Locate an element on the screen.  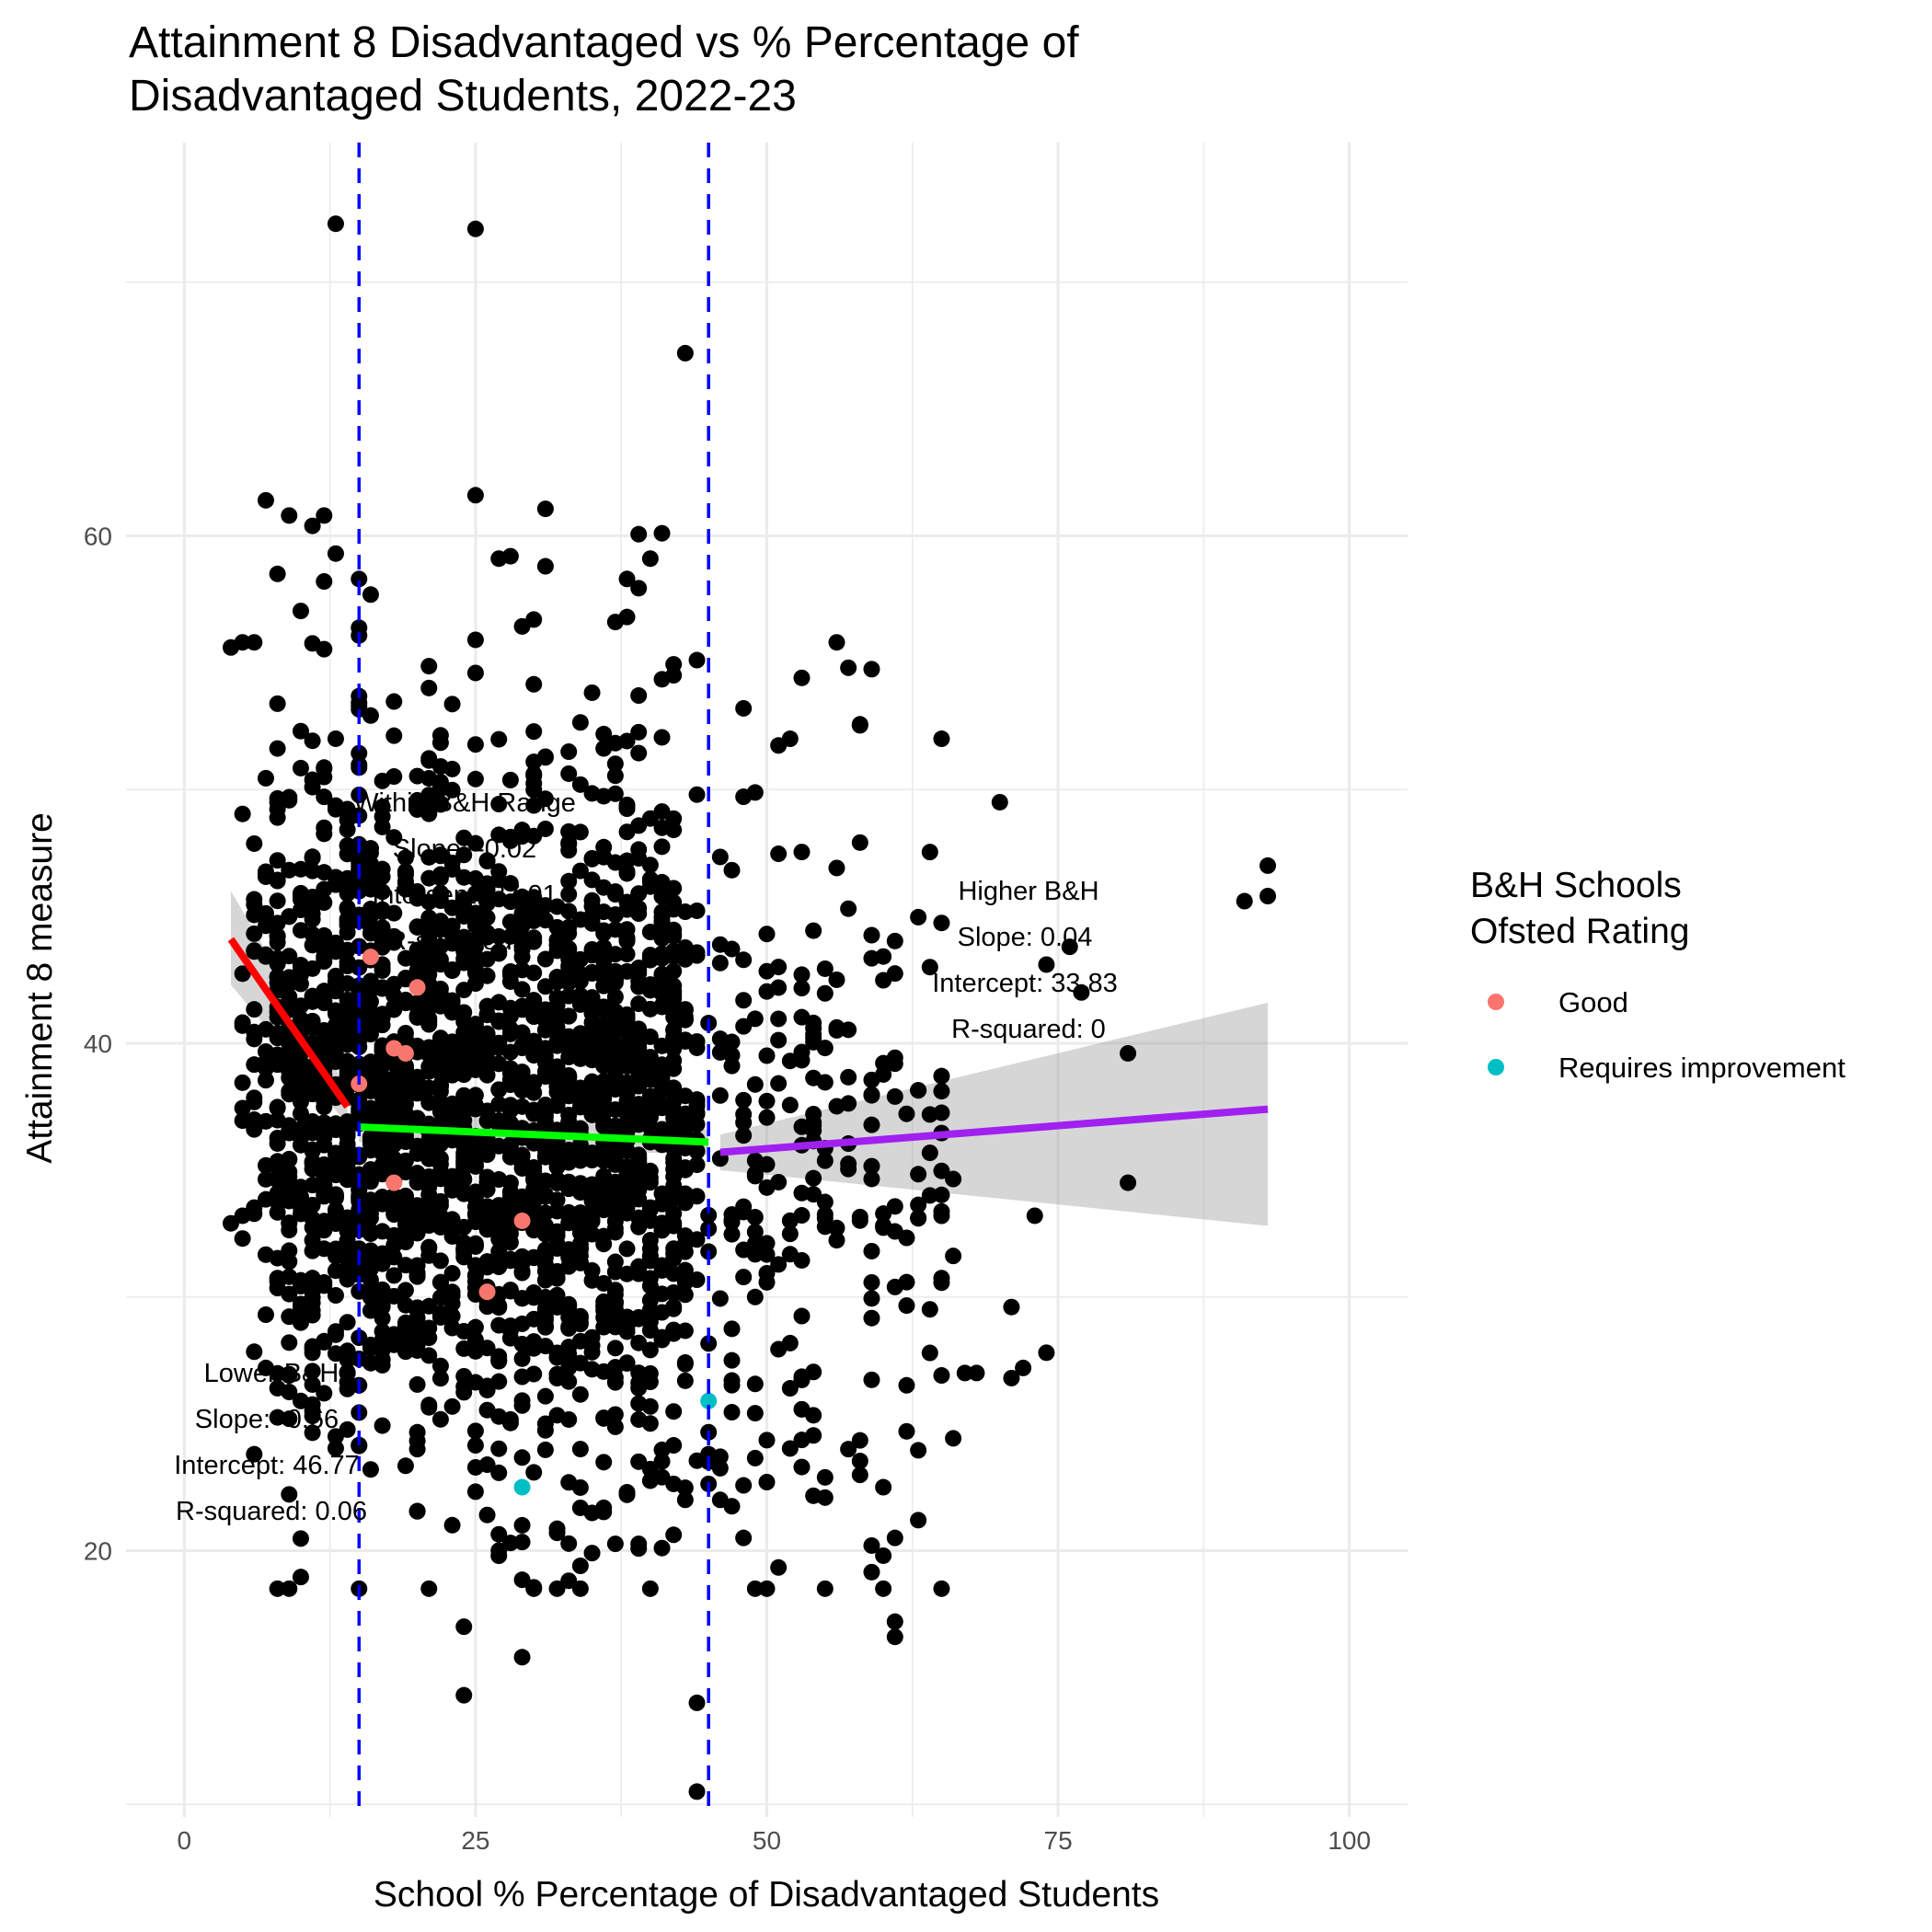
annotation-higher-line-3: Intercept: 33.83 is located at coordinates (1025, 983).